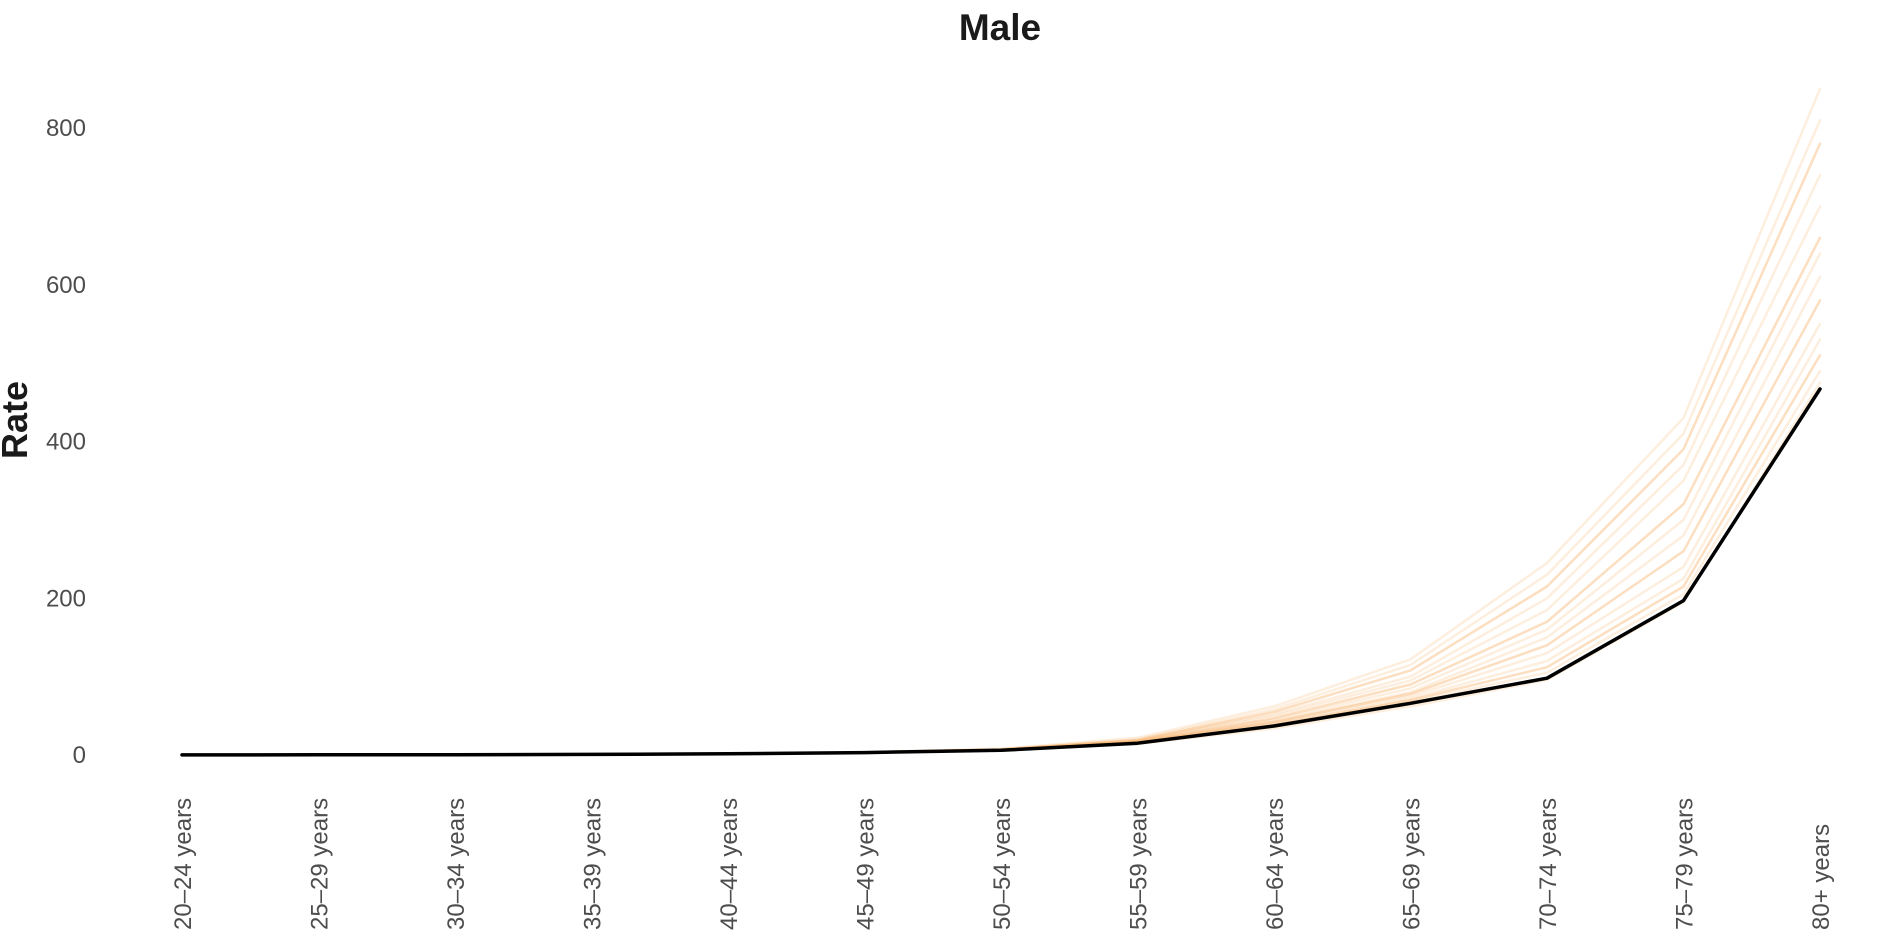 This screenshot has height=936, width=1891. Describe the element at coordinates (183, 864) in the screenshot. I see `x-tick-label: 20–24 years` at that location.